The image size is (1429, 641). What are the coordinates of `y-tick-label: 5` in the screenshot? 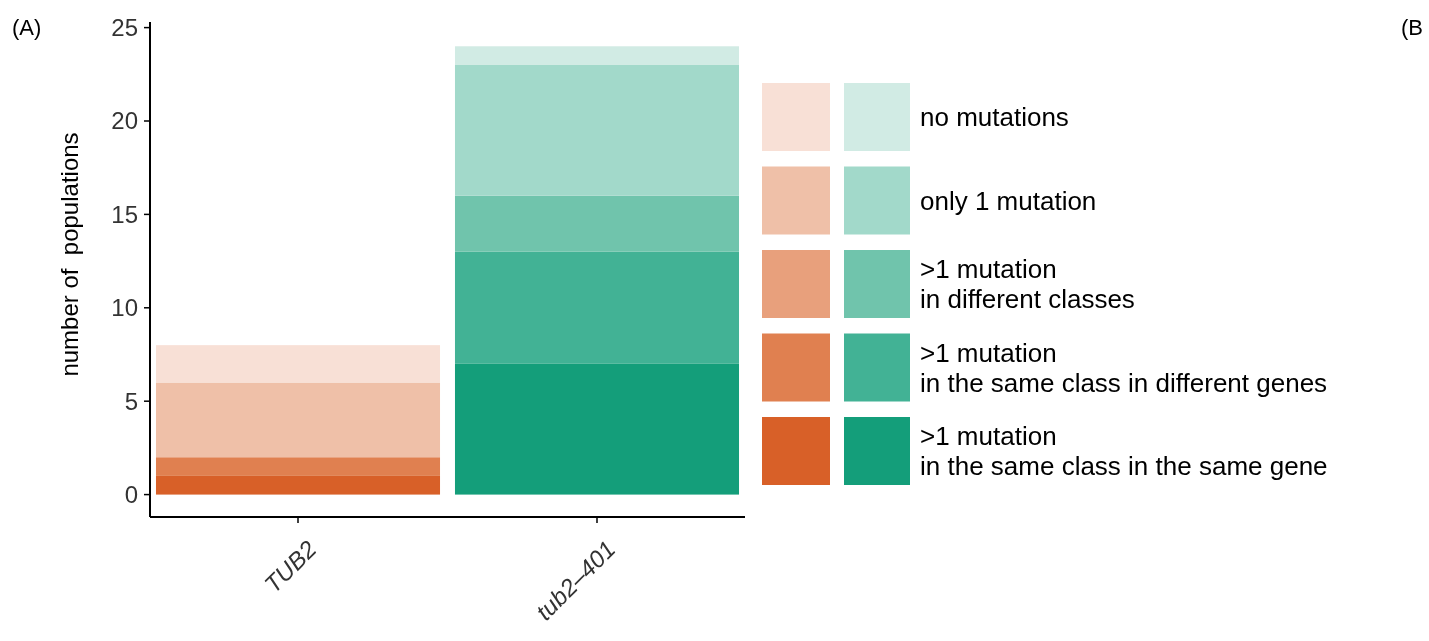 It's located at (131, 401).